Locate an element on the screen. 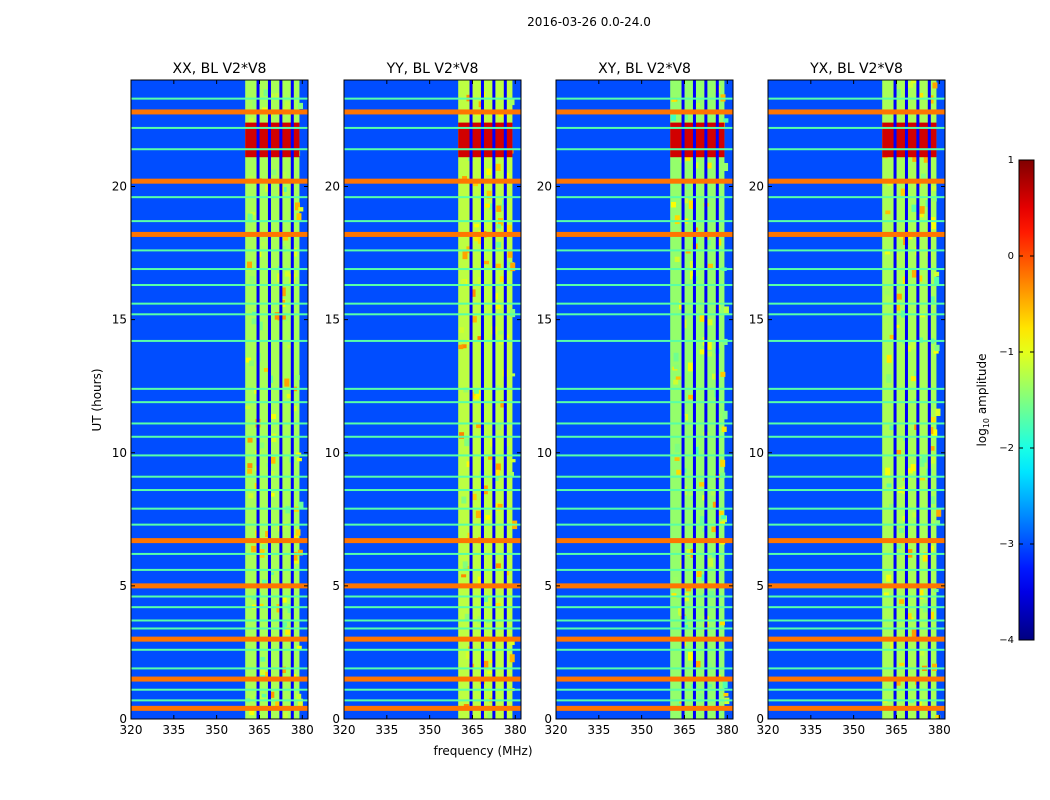 This screenshot has height=800, width=1050. y-tick-label: 10 is located at coordinates (756, 453).